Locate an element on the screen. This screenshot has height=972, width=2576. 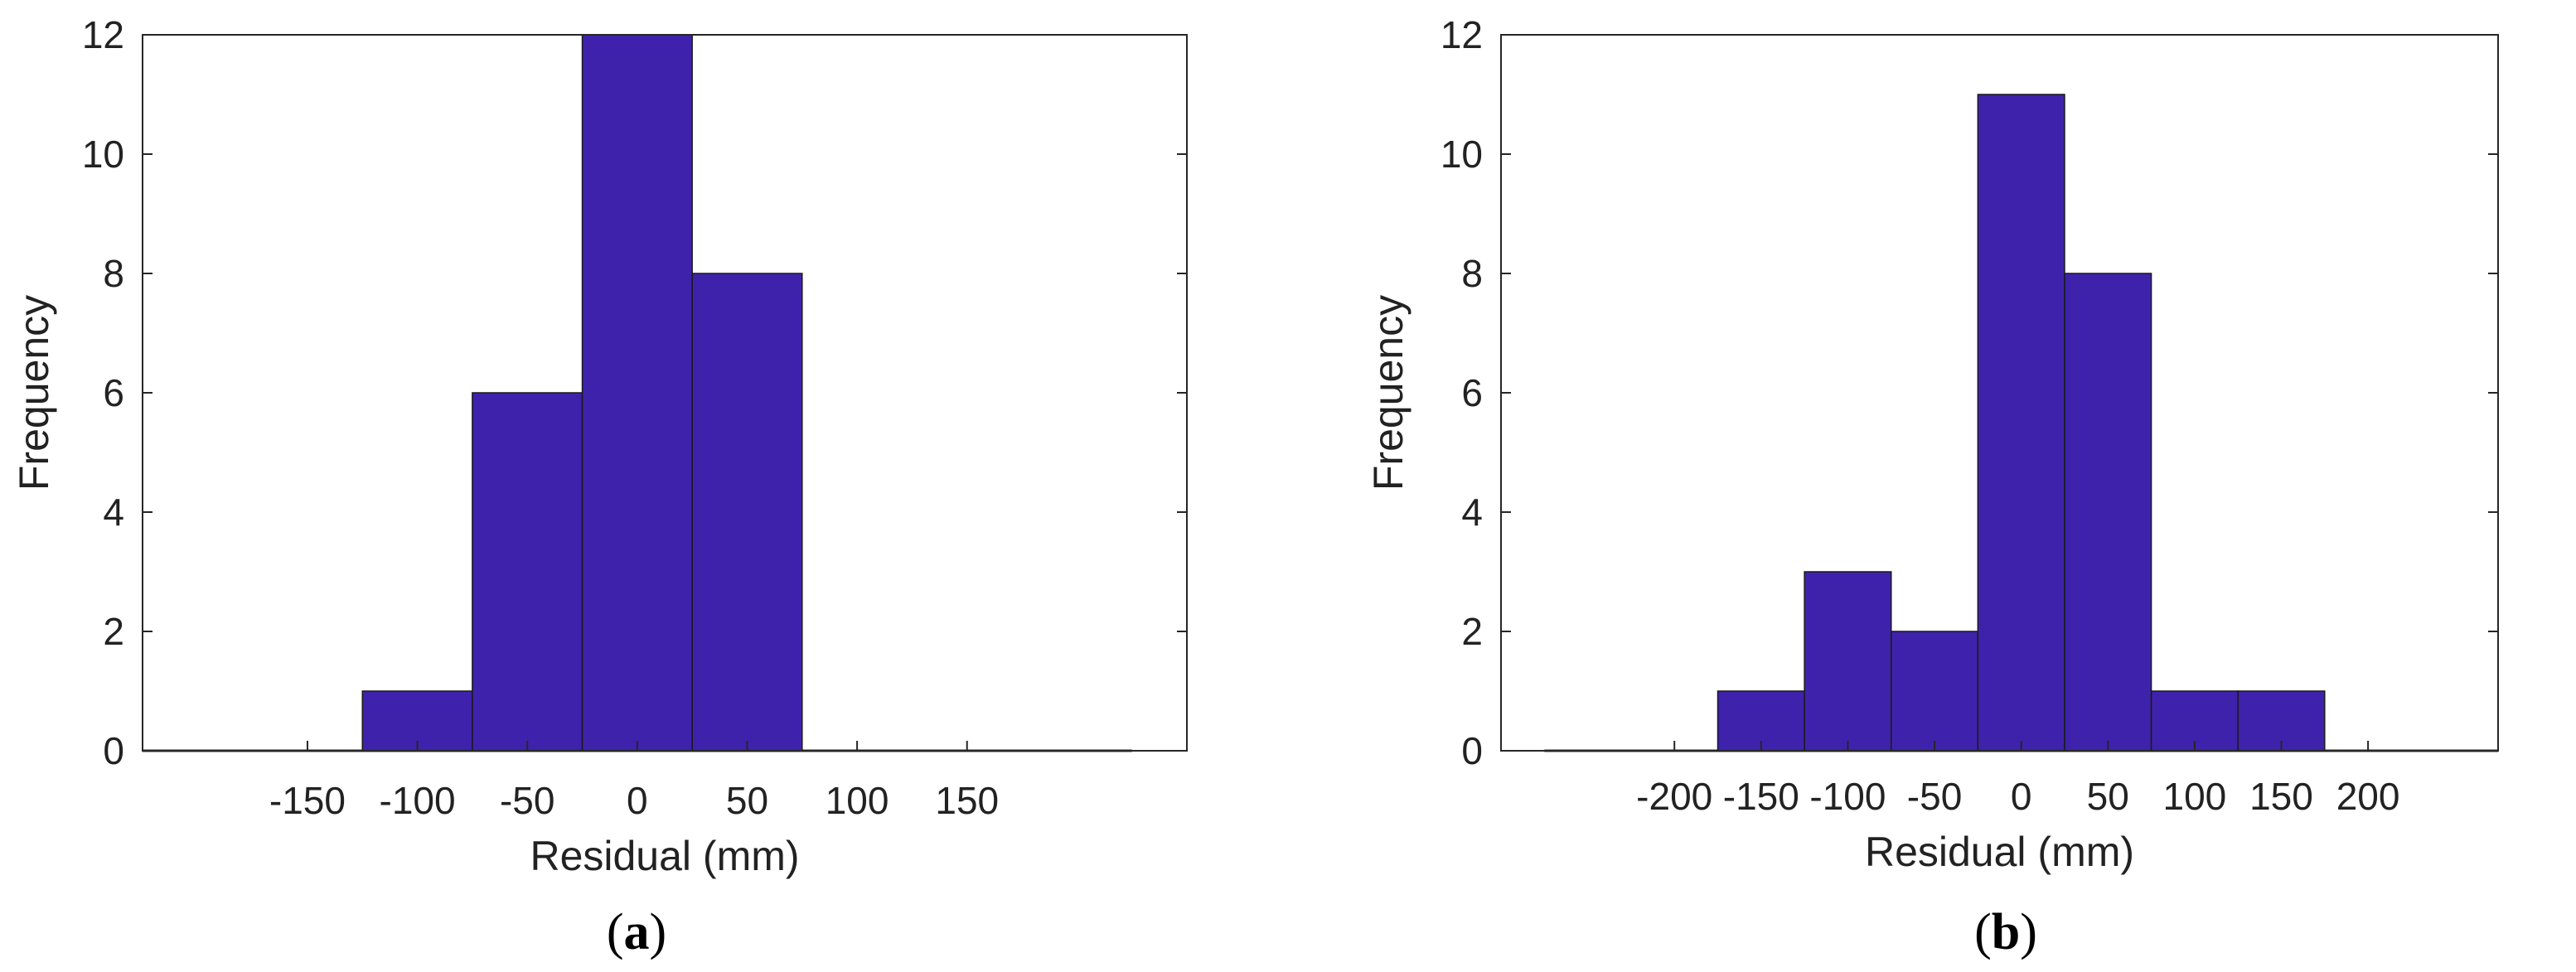
bar-a--50 is located at coordinates (527, 572).